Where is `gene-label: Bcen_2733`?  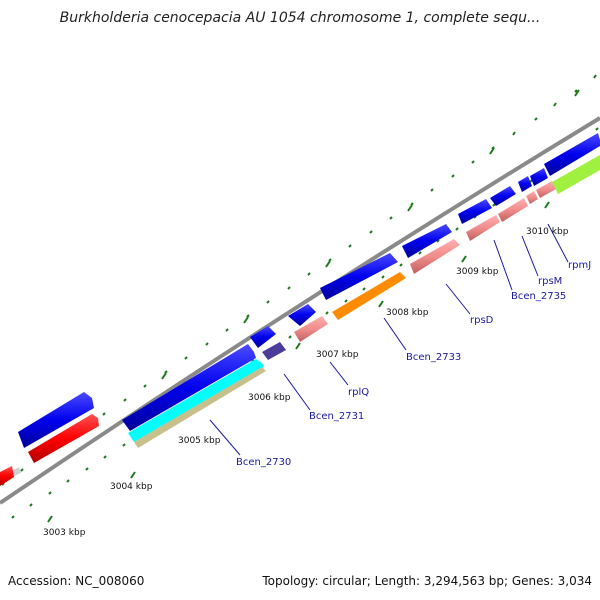
gene-label: Bcen_2733 is located at coordinates (433, 357).